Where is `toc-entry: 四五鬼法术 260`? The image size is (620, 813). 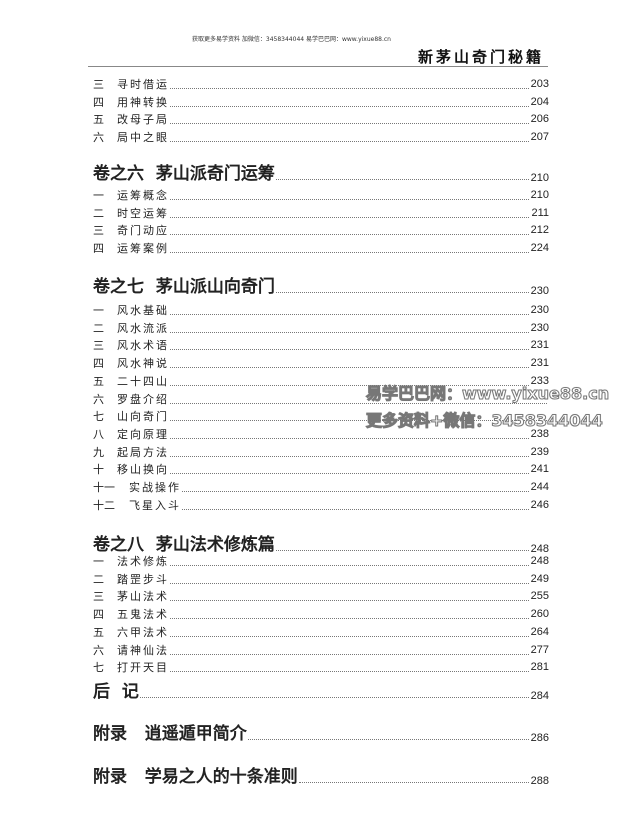
toc-entry: 四五鬼法术 260 is located at coordinates (321, 614).